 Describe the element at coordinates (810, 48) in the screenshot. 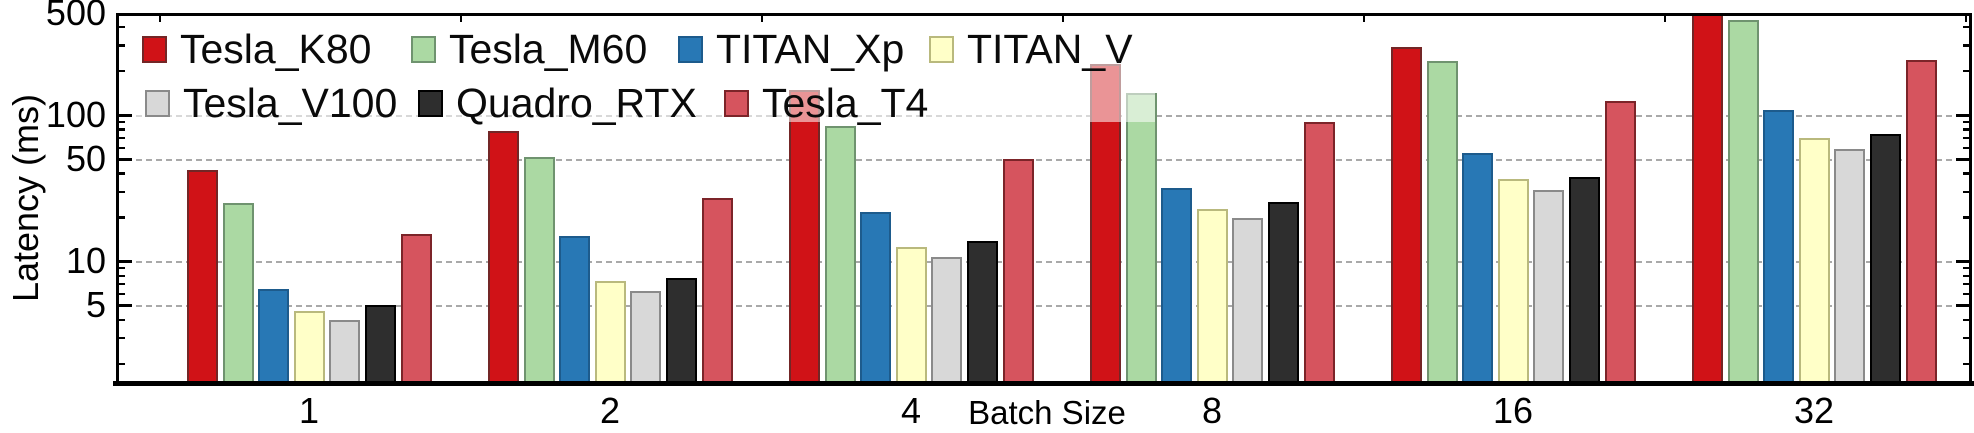

I see `legend-label: TITAN_Xp` at that location.